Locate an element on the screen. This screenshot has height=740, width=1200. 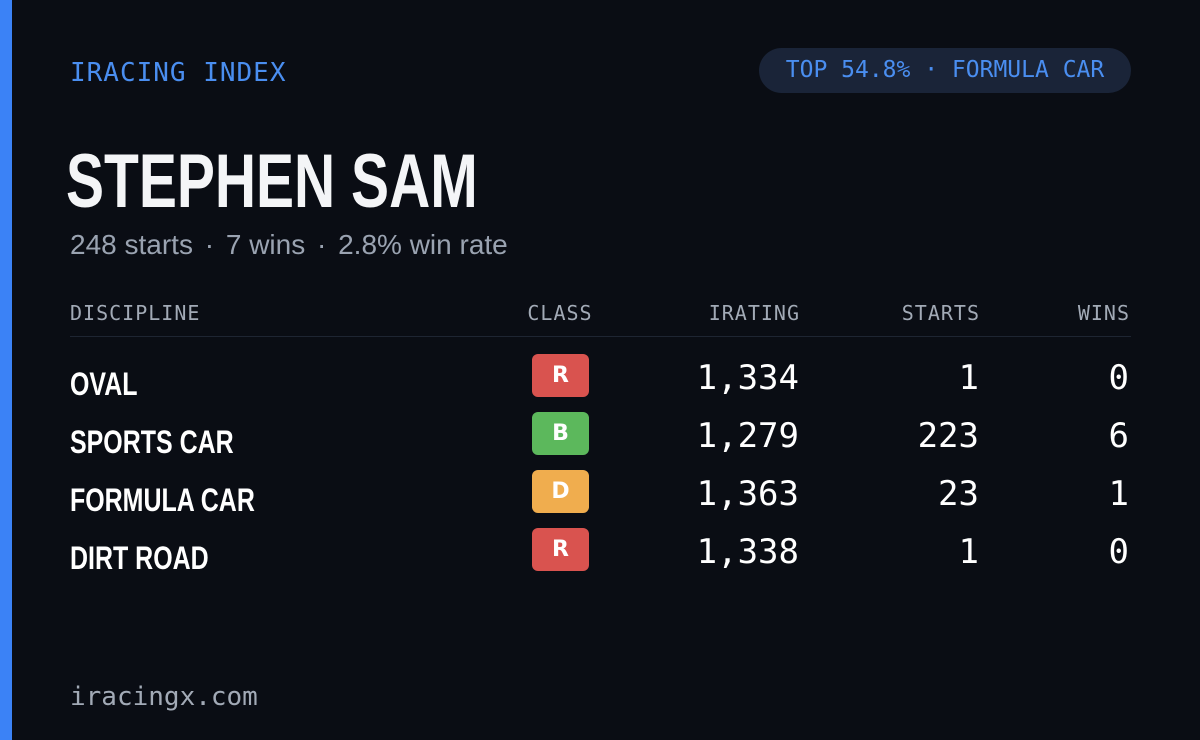
table-row: DIRT ROAD R 1,338 1 0 is located at coordinates (600, 557).